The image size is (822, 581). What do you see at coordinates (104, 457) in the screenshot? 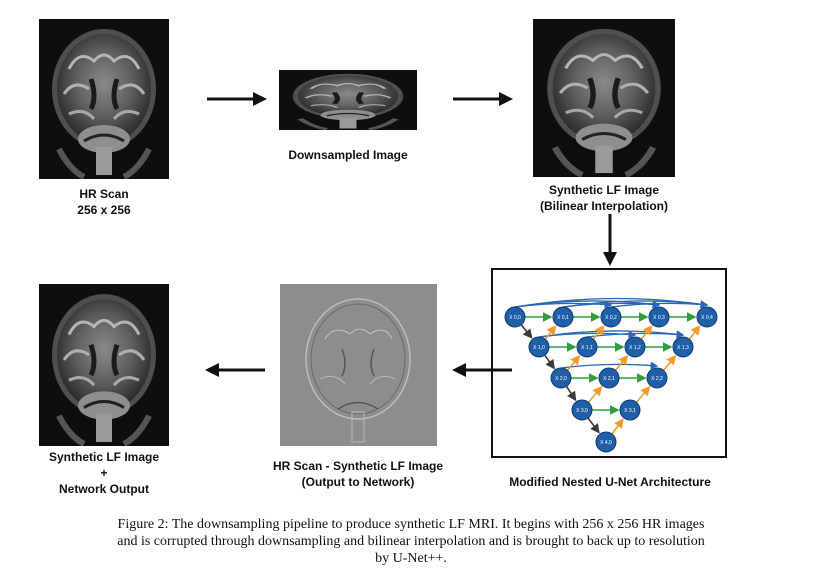
I see `output-title: Synthetic LF Image` at bounding box center [104, 457].